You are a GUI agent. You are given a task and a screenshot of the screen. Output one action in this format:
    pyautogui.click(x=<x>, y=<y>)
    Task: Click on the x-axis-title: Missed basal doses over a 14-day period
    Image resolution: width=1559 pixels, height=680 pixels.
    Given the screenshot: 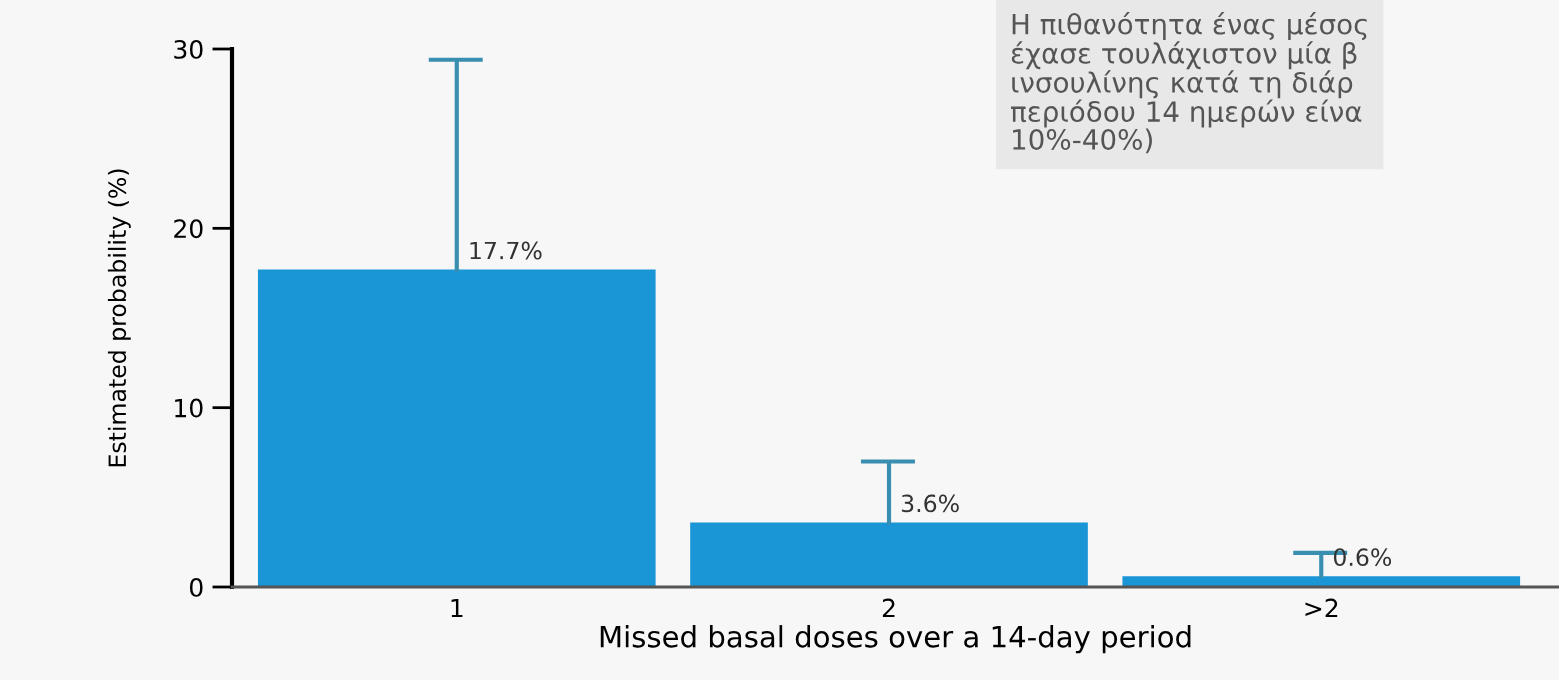 What is the action you would take?
    pyautogui.click(x=895, y=639)
    